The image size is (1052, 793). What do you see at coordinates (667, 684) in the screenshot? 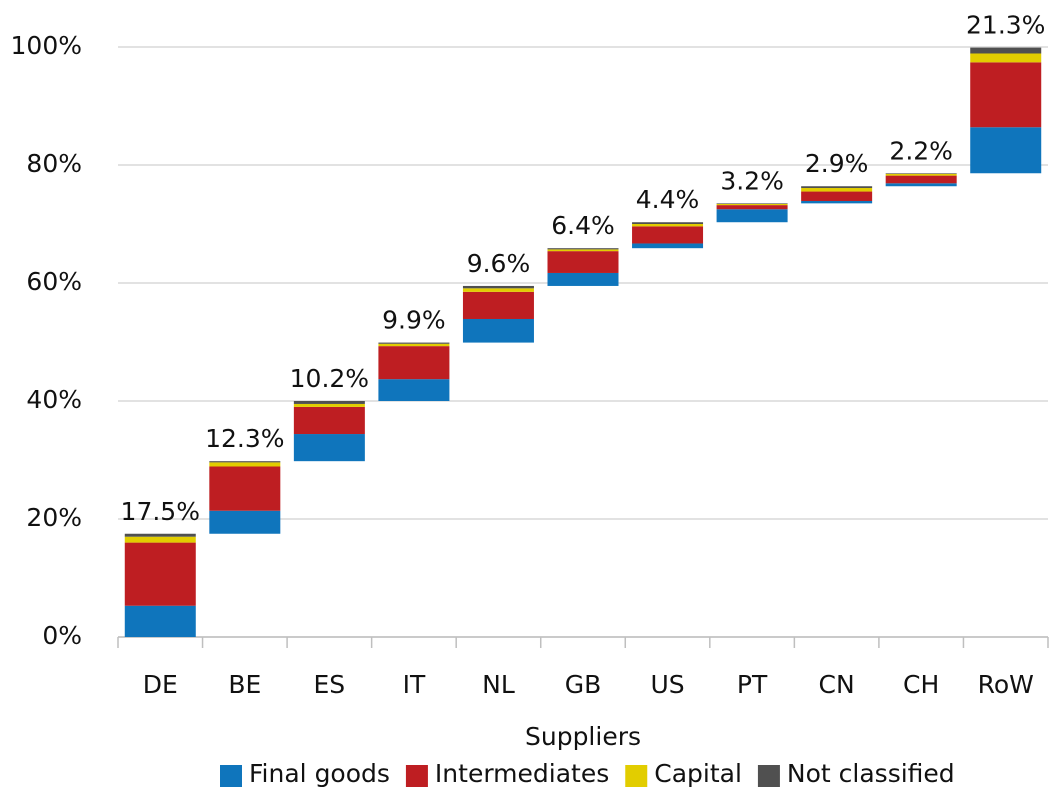
I see `x-tick-label: US` at bounding box center [667, 684].